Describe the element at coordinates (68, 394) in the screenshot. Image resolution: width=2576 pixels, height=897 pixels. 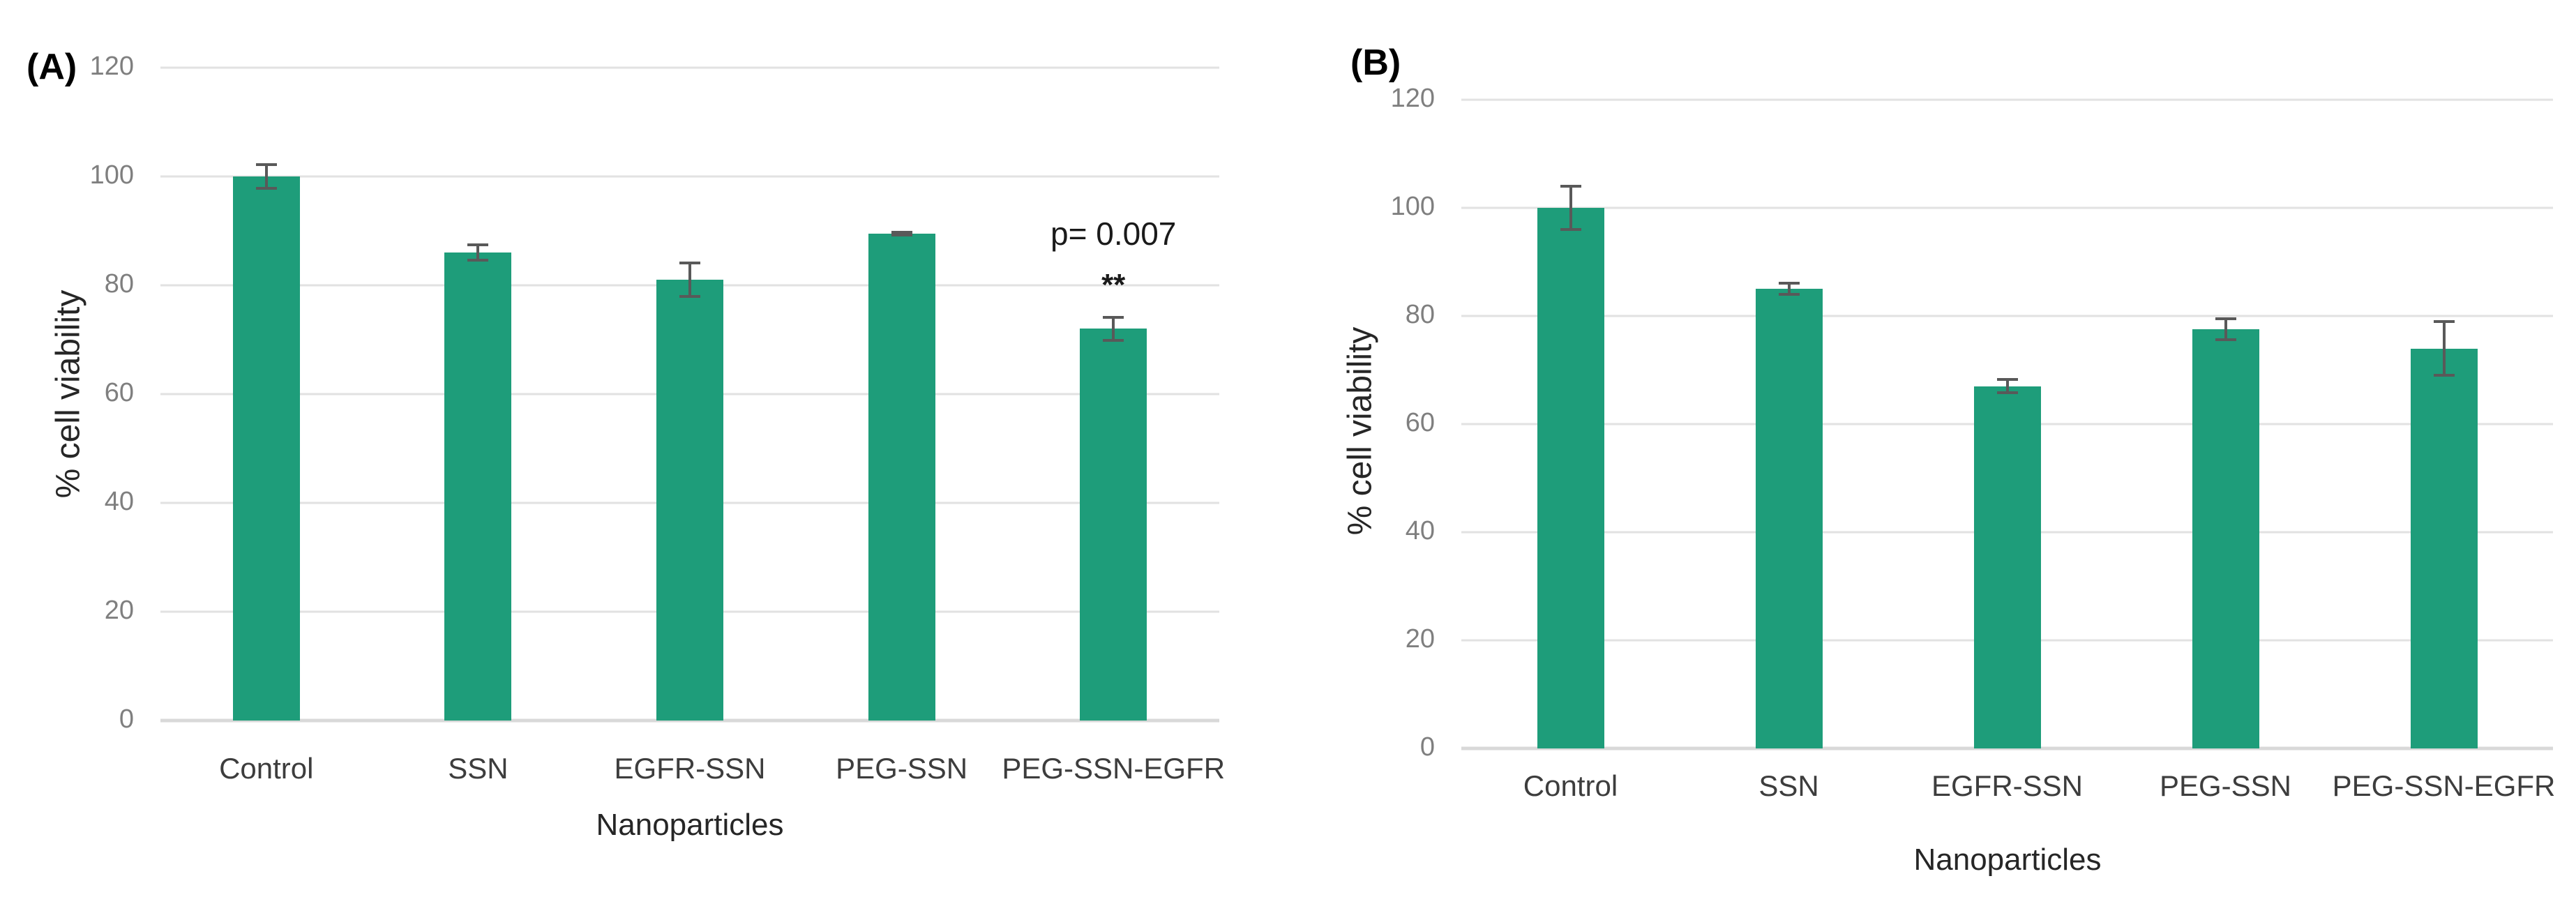
I see `y-axis-title-a: % cell viability` at that location.